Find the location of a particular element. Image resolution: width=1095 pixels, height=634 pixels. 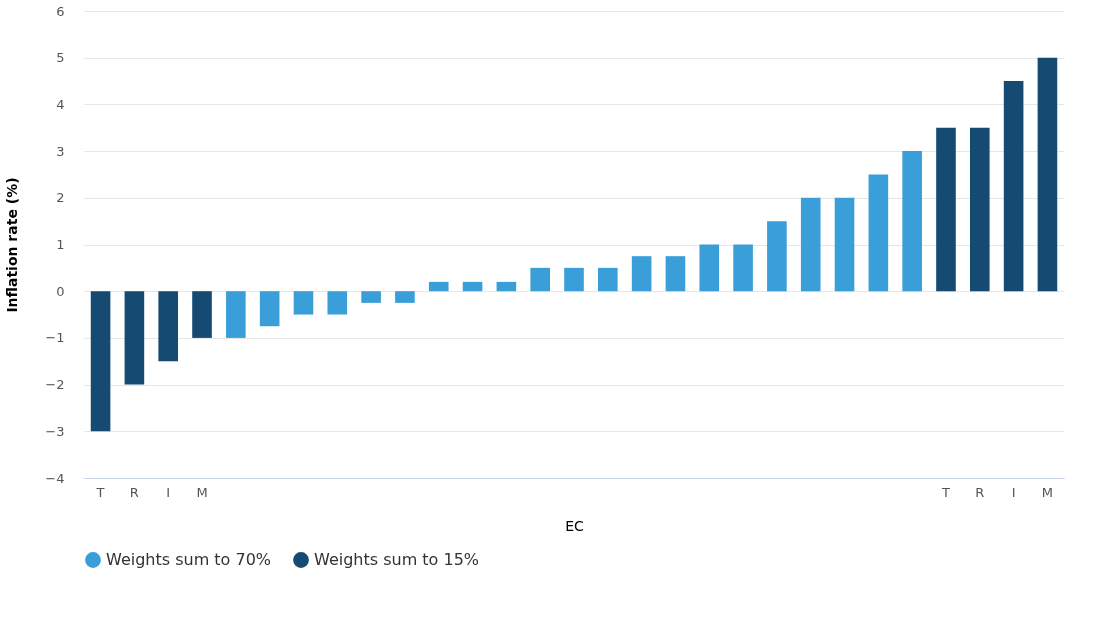

y-tick-label: 4 is located at coordinates (60, 104).